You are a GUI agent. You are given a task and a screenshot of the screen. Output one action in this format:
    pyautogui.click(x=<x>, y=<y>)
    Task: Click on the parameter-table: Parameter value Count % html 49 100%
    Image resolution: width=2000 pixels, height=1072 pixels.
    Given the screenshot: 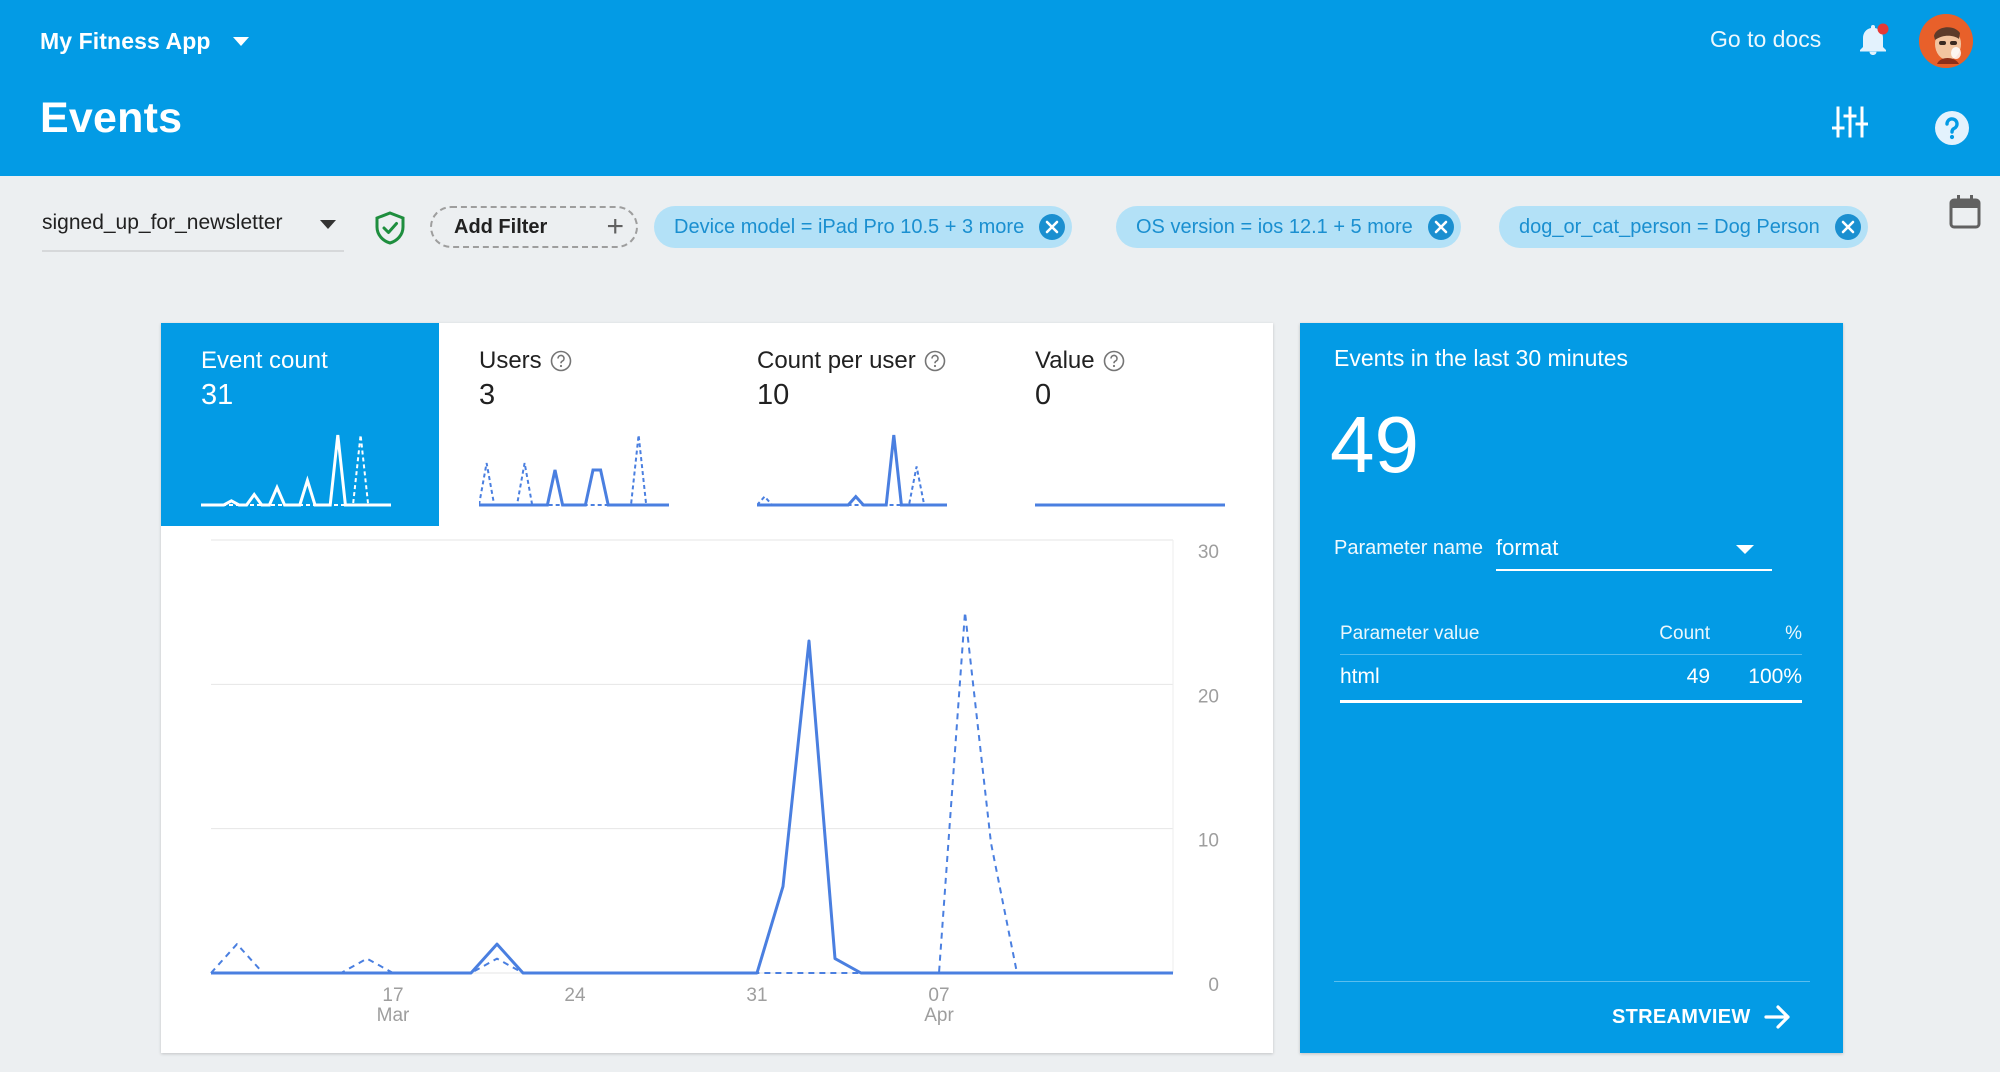 What is the action you would take?
    pyautogui.click(x=1571, y=658)
    